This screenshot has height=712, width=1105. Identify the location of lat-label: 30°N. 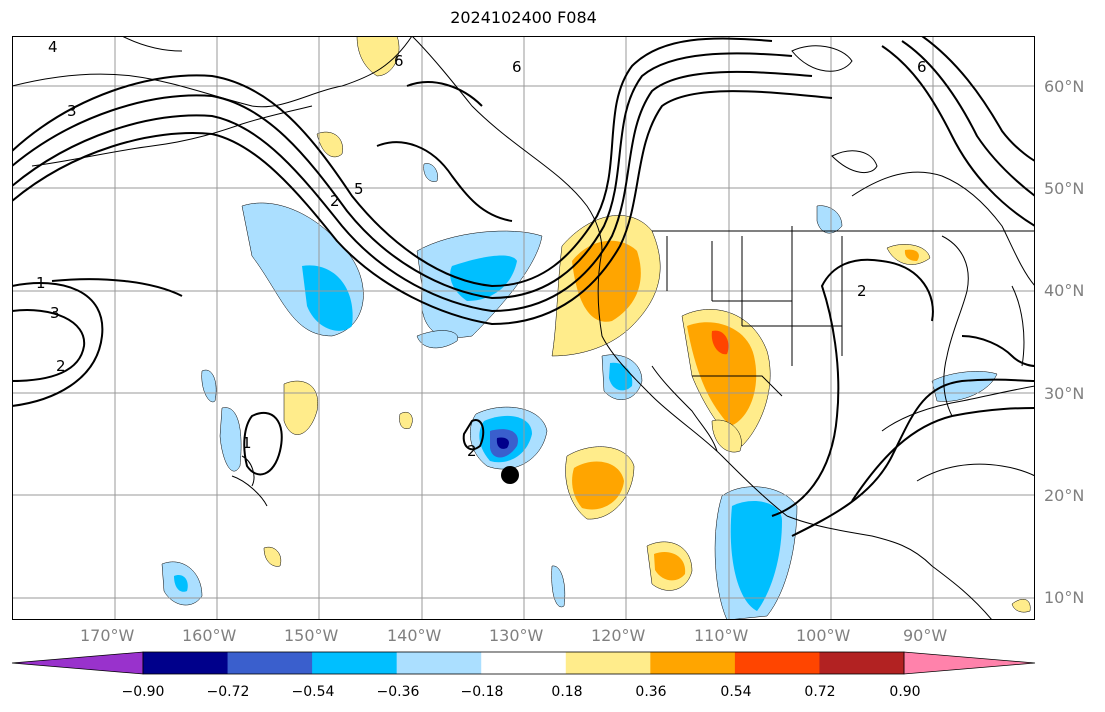
(1064, 393).